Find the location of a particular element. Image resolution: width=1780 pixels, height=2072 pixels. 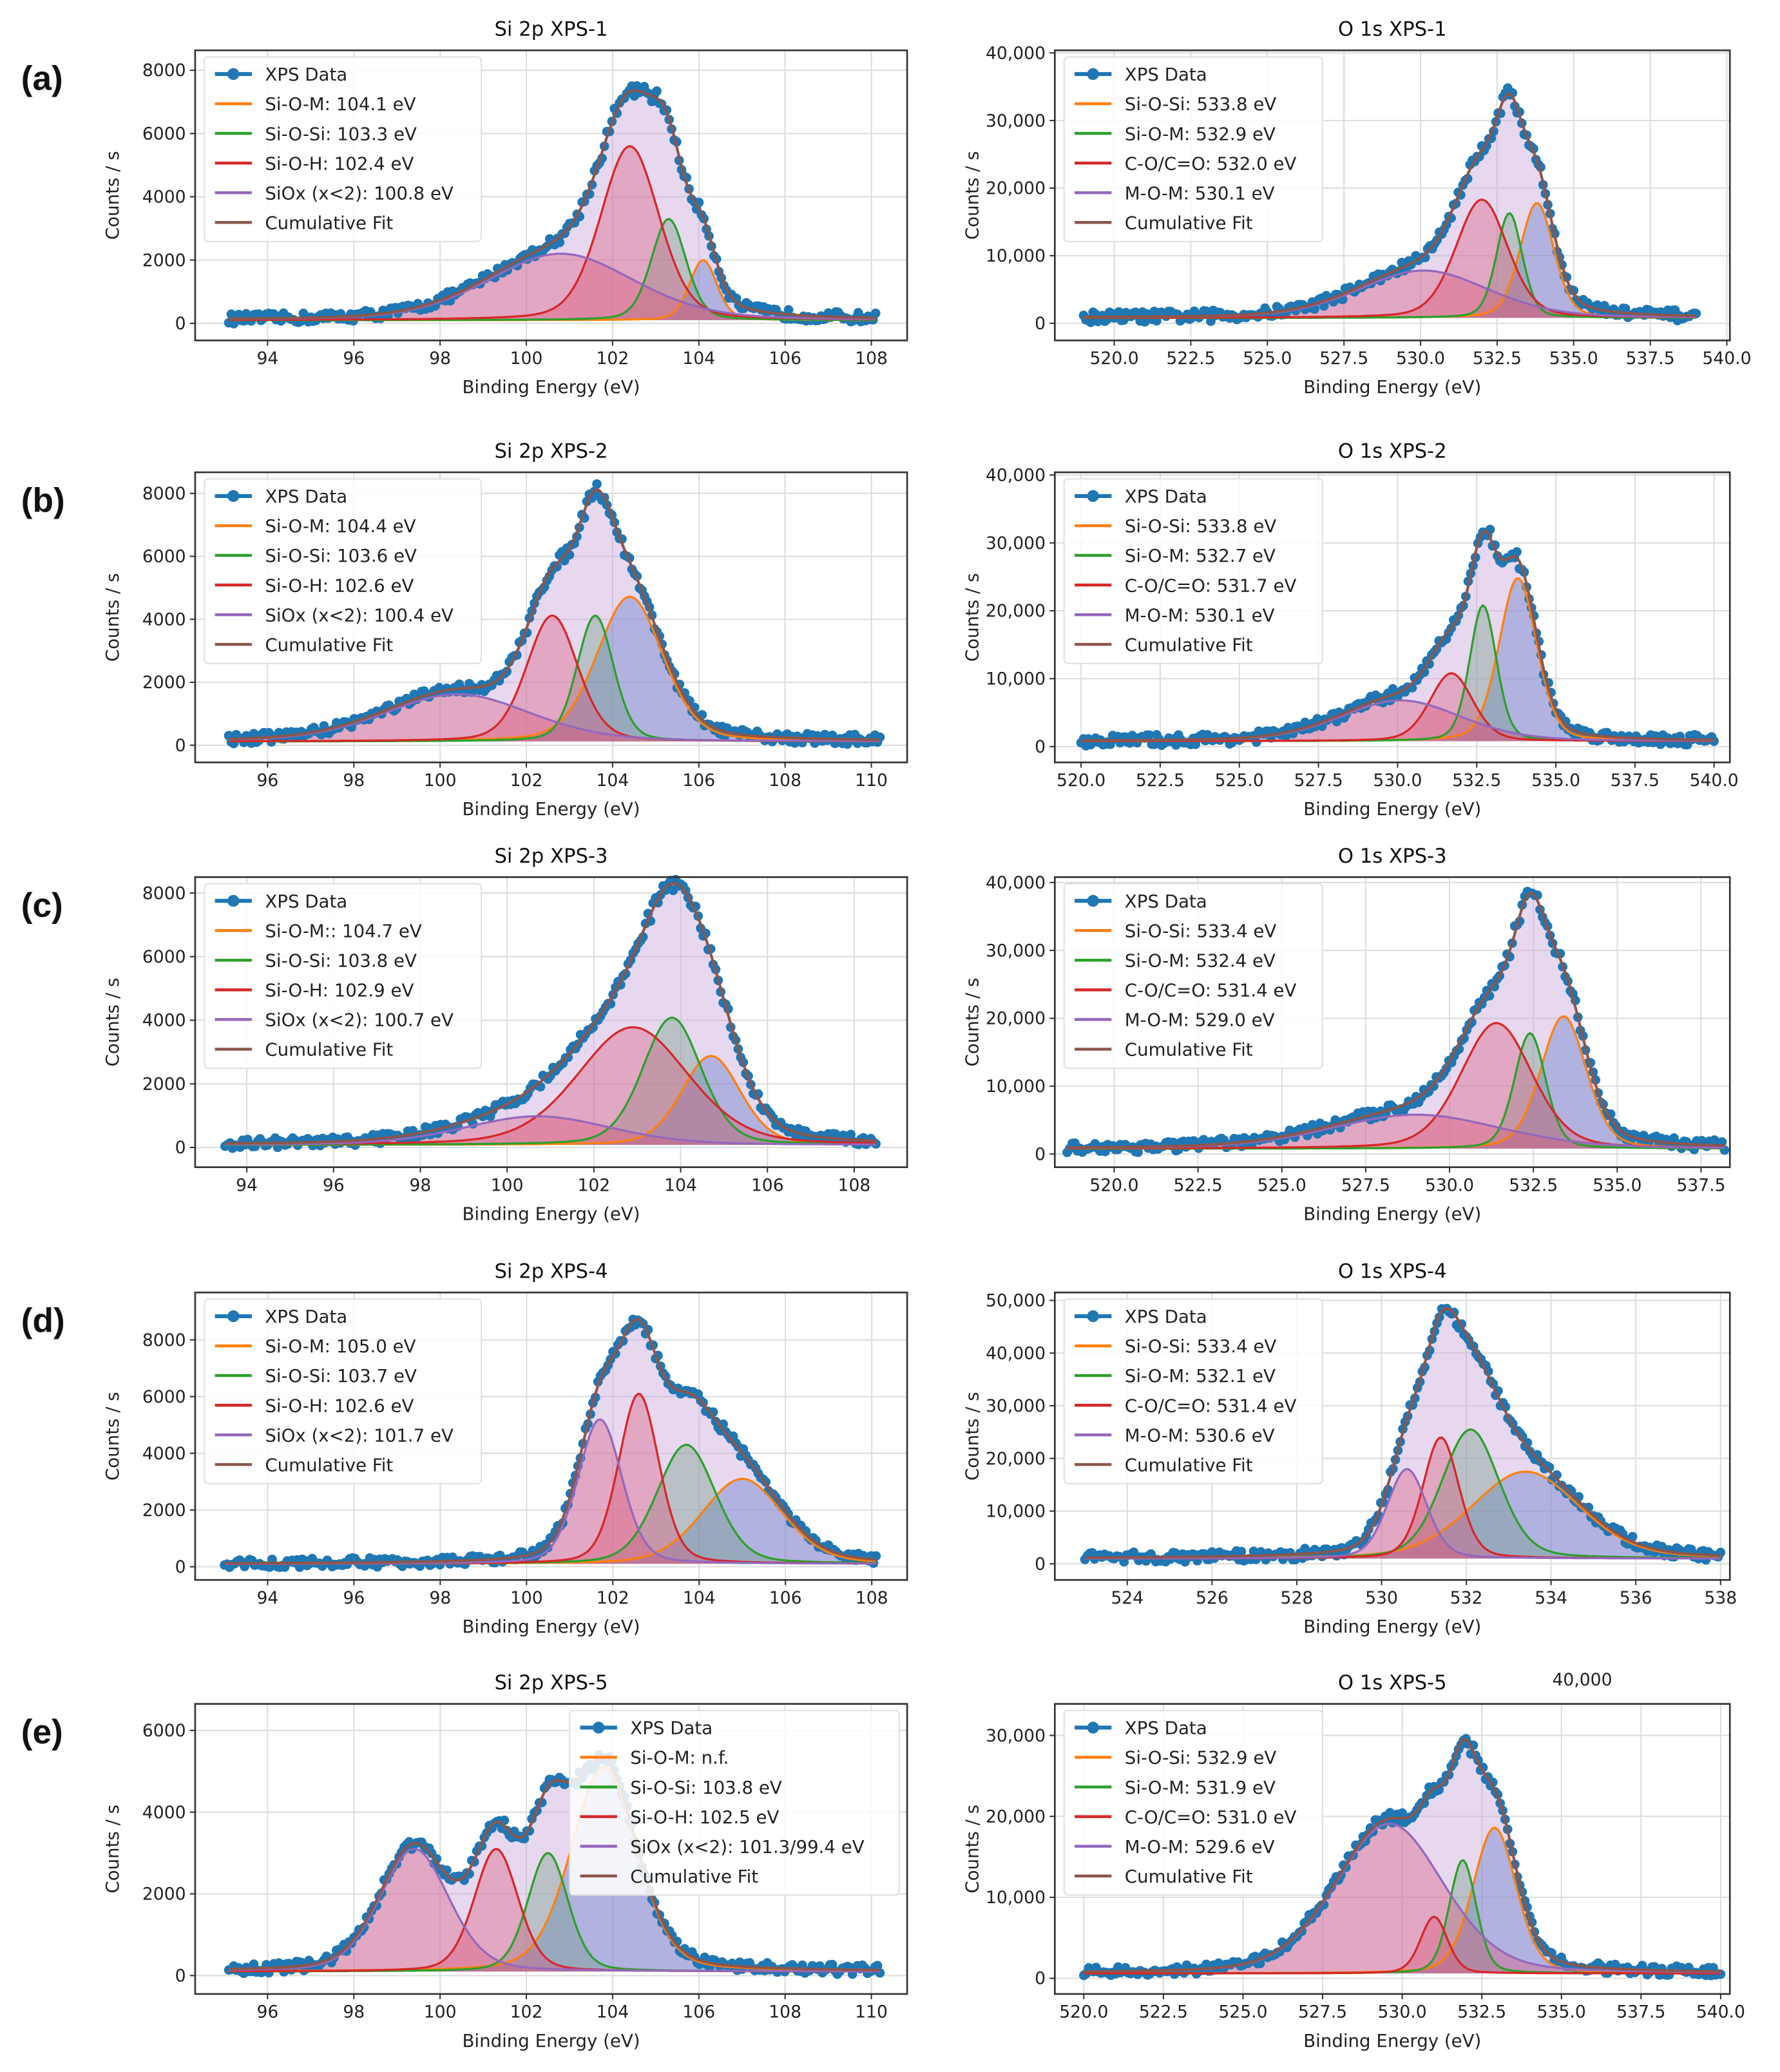

x-tick-label: 94 is located at coordinates (268, 1598).